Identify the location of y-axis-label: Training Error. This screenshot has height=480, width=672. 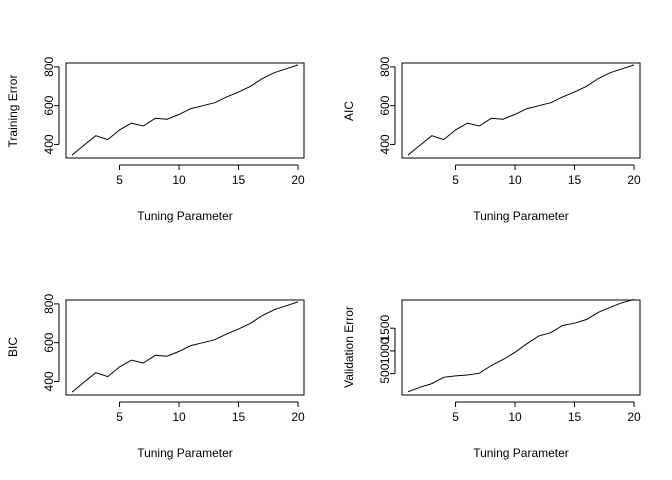
(13, 111).